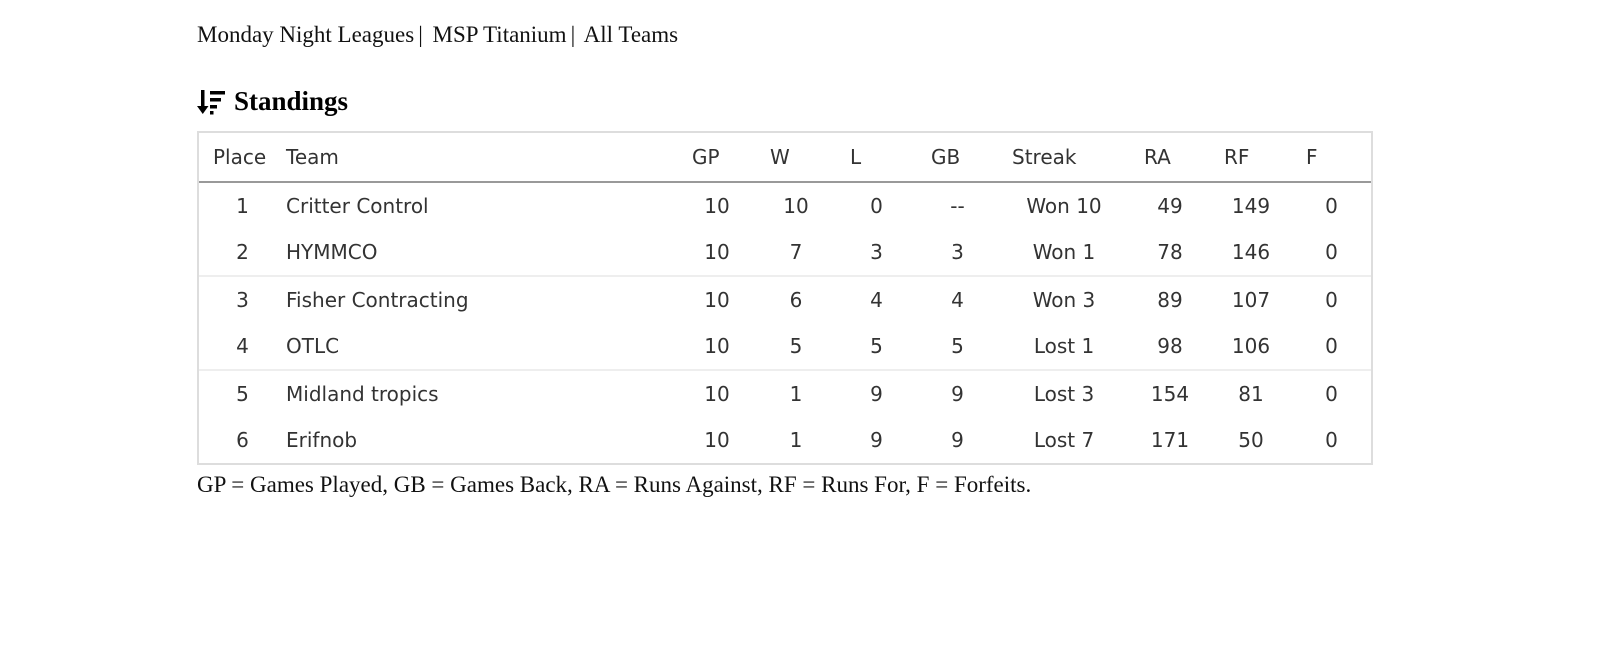  What do you see at coordinates (1170, 206) in the screenshot?
I see `cell-ra: 49` at bounding box center [1170, 206].